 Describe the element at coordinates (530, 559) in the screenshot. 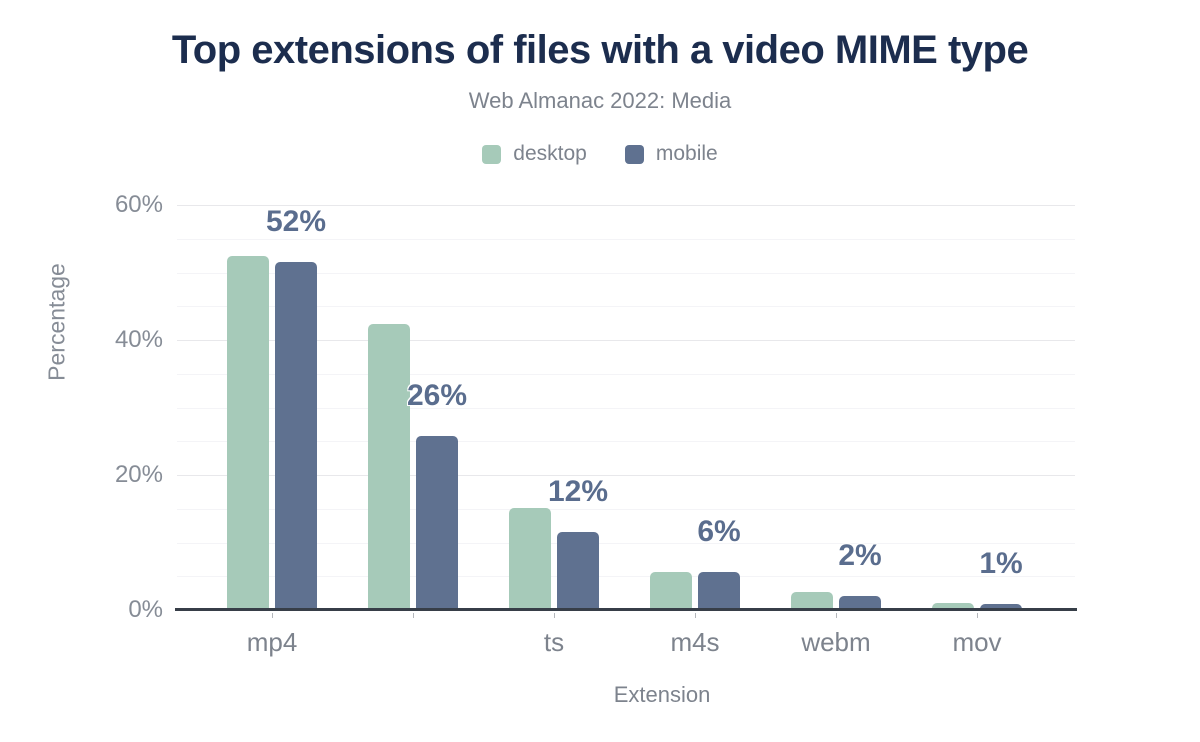

I see `bar-desktop-ts` at that location.